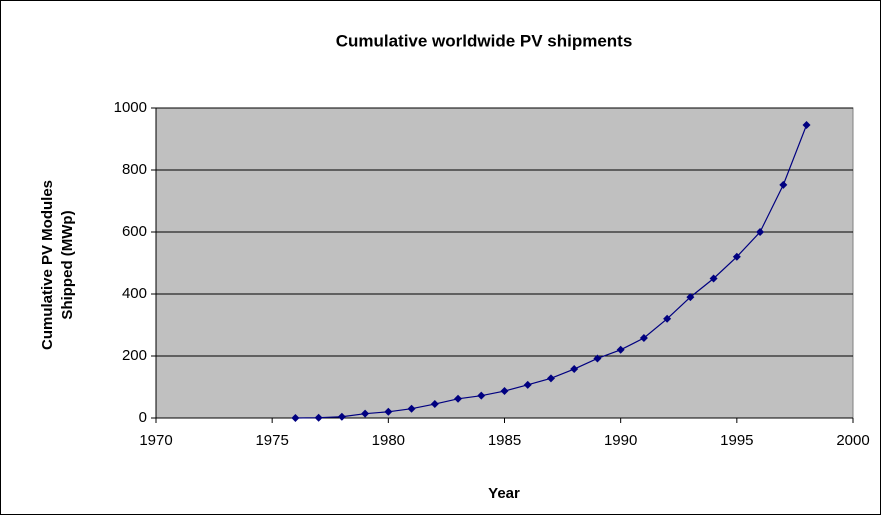  Describe the element at coordinates (67, 264) in the screenshot. I see `y-axis-label-line: Shipped (MWp)` at that location.